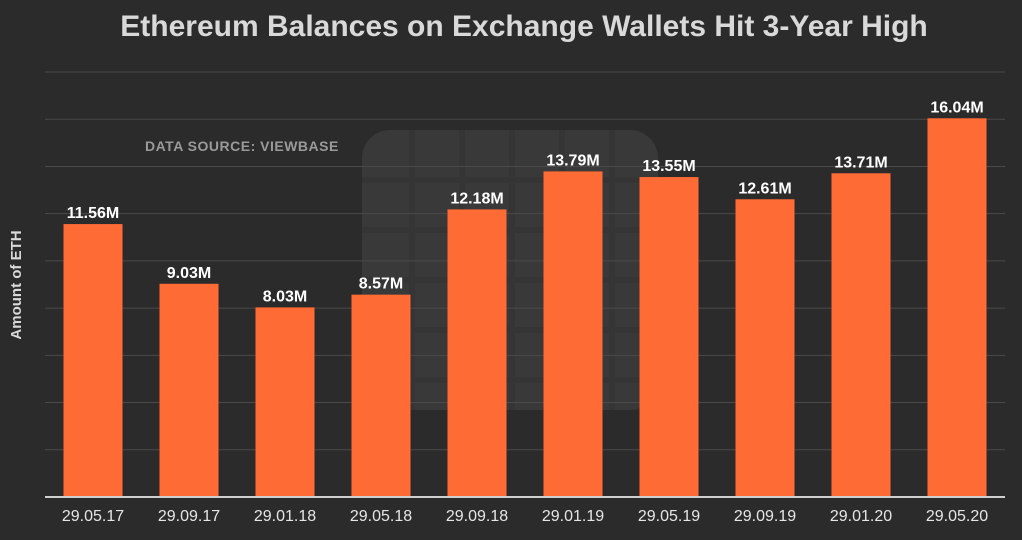 The height and width of the screenshot is (540, 1022). What do you see at coordinates (477, 353) in the screenshot?
I see `bar-29.09.18` at bounding box center [477, 353].